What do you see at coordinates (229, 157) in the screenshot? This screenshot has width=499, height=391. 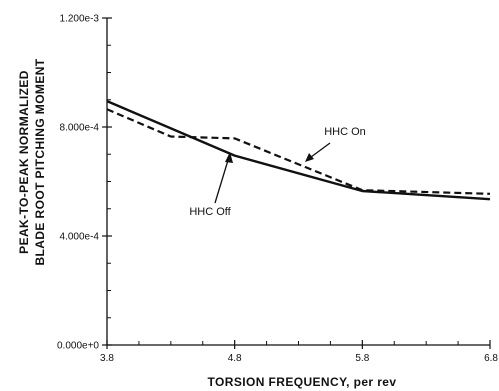 I see `annotation-arrowhead-hhc-off` at bounding box center [229, 157].